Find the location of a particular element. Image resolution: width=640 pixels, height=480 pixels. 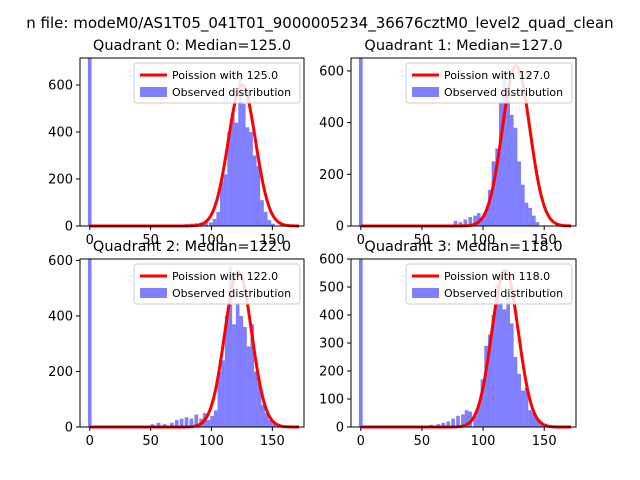

quadrant-2-histogram is located at coordinates (181, 343).